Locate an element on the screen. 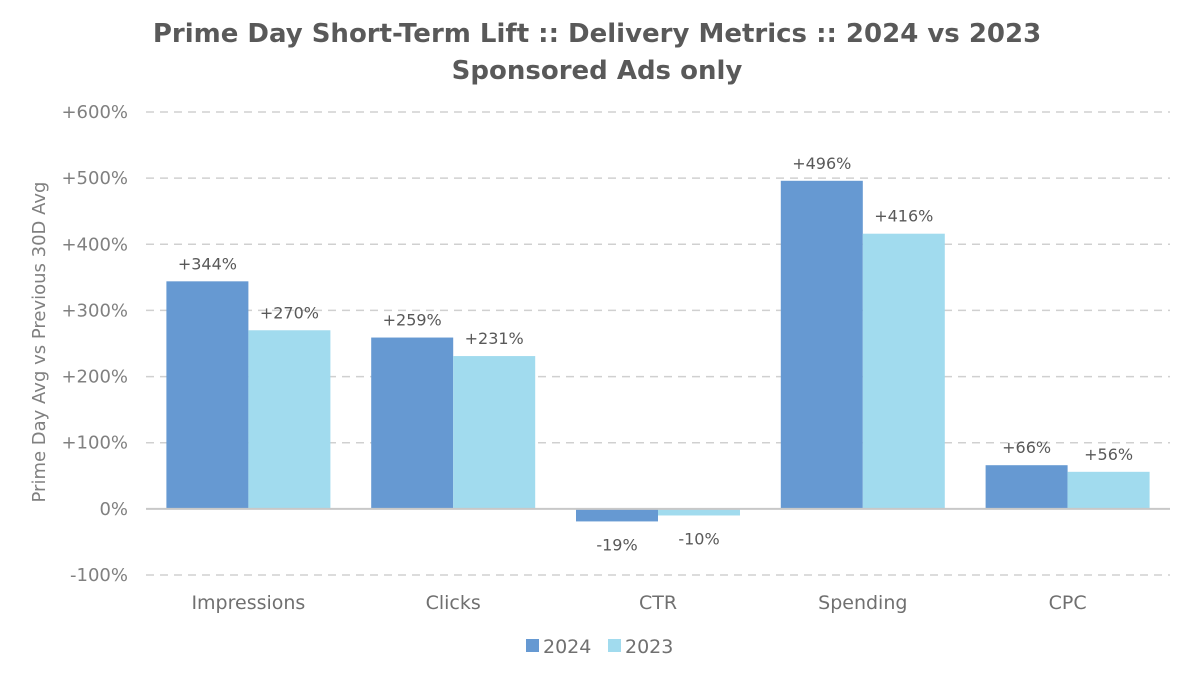 Image resolution: width=1193 pixels, height=678 pixels. data-label: +231% is located at coordinates (494, 338).